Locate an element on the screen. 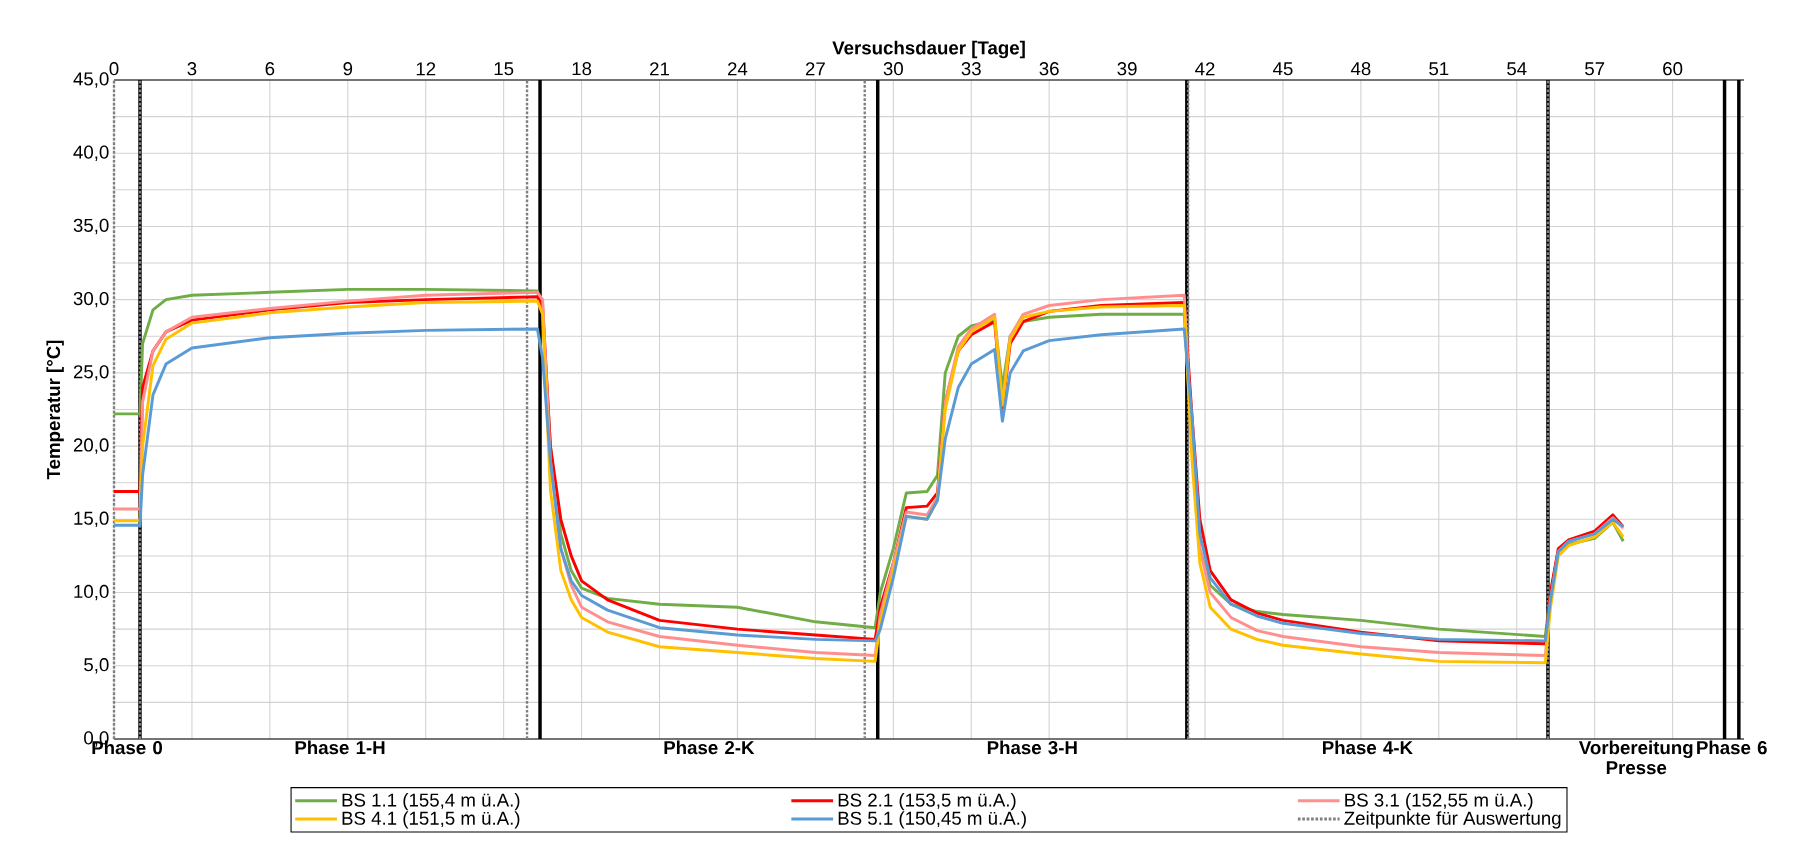 This screenshot has height=855, width=1806. x-axis-title: Versuchsdauer [Tage] is located at coordinates (928, 49).